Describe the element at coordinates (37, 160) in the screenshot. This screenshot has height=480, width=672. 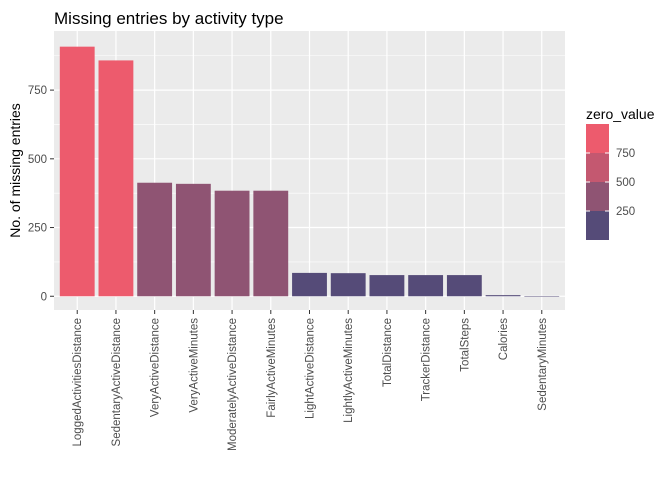
I see `y-tick-label: 500` at that location.